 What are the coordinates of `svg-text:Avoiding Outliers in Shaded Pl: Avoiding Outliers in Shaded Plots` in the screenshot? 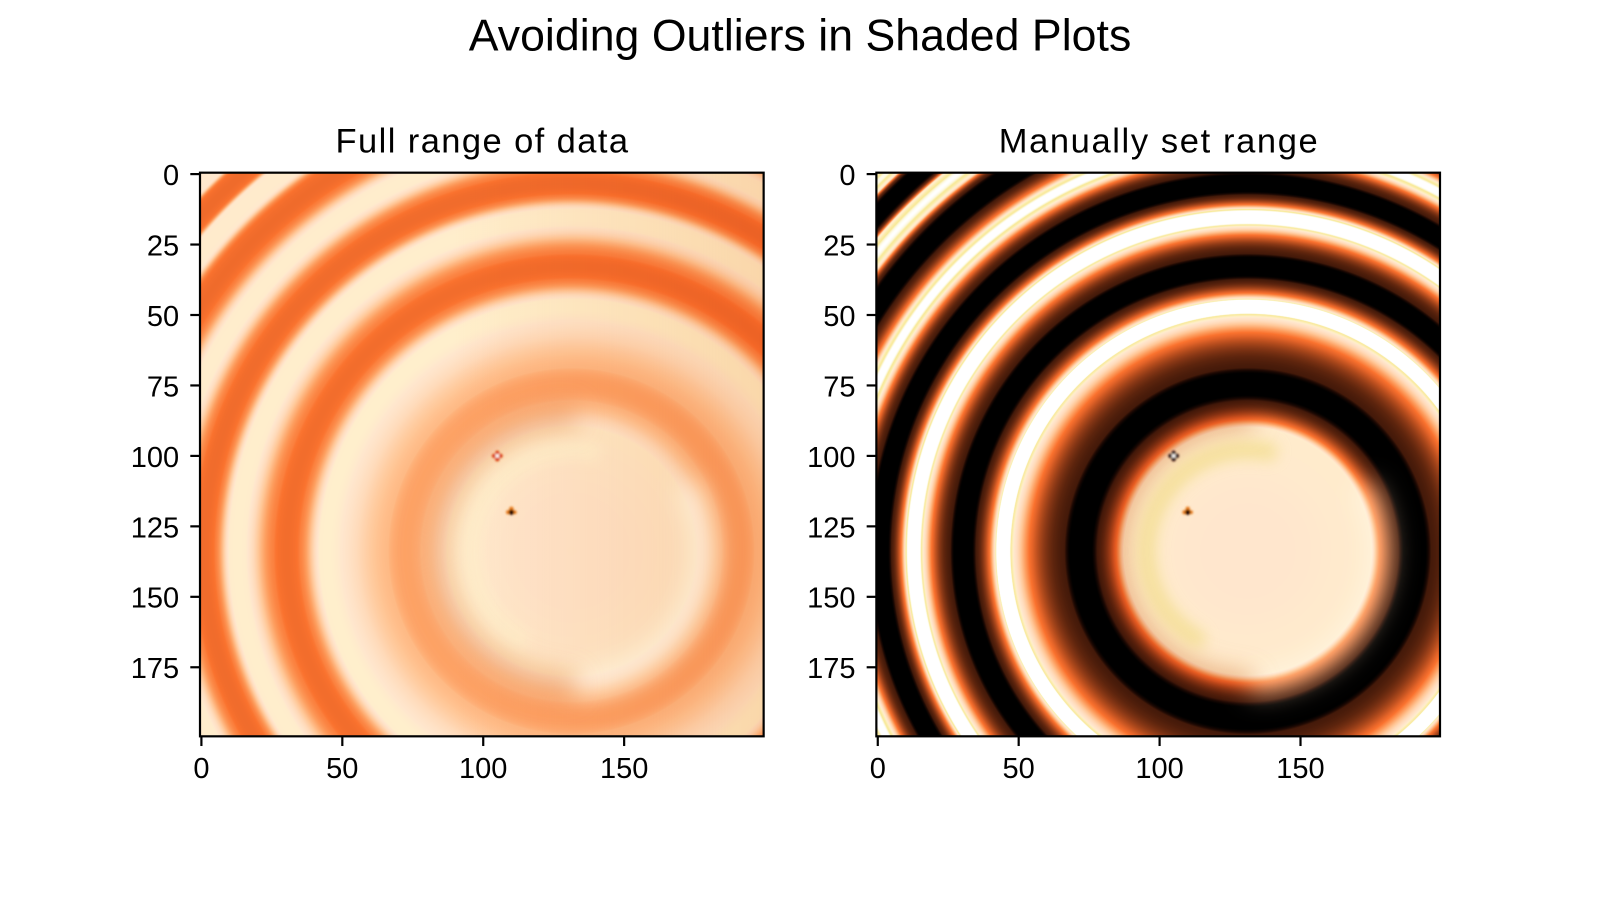 It's located at (800, 36).